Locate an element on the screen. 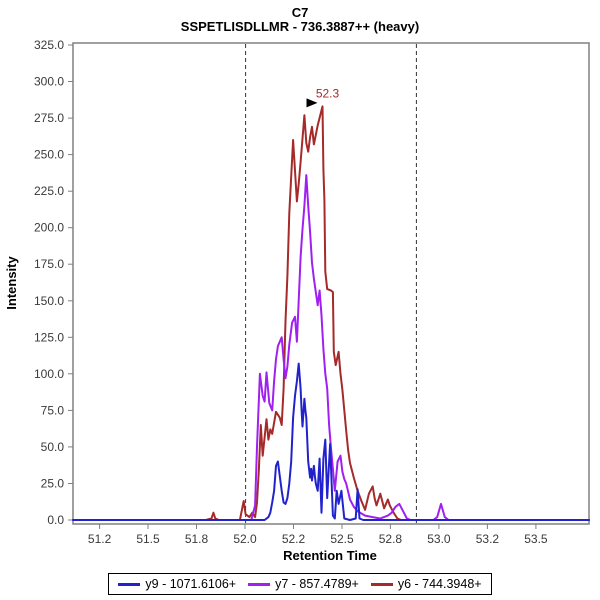  x-tick-label: 52.8 is located at coordinates (391, 539).